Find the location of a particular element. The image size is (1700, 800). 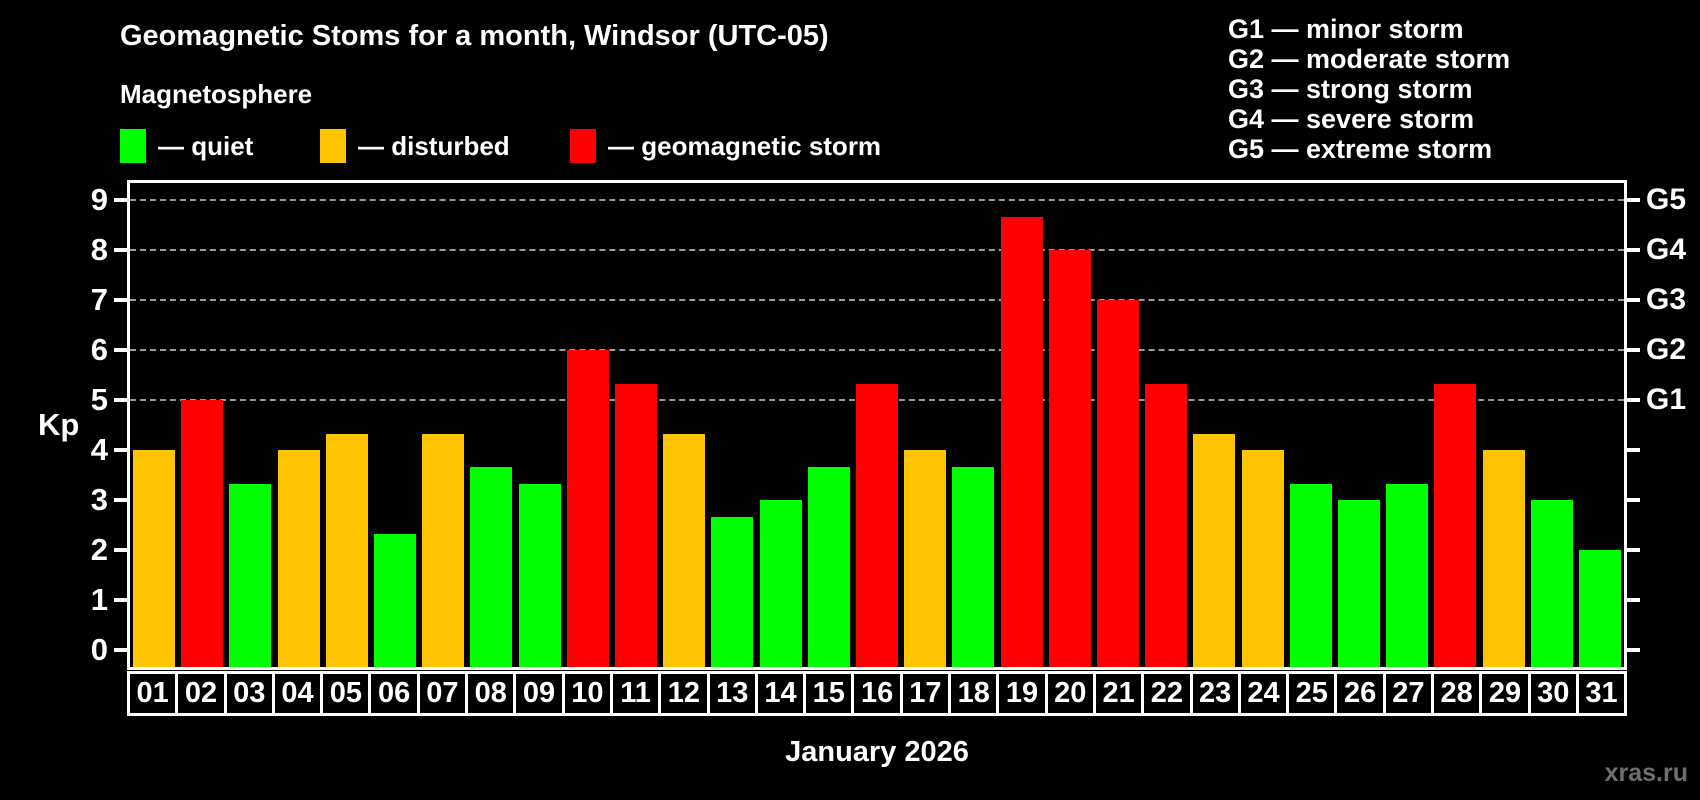

day-label-17: 17 is located at coordinates (925, 693).